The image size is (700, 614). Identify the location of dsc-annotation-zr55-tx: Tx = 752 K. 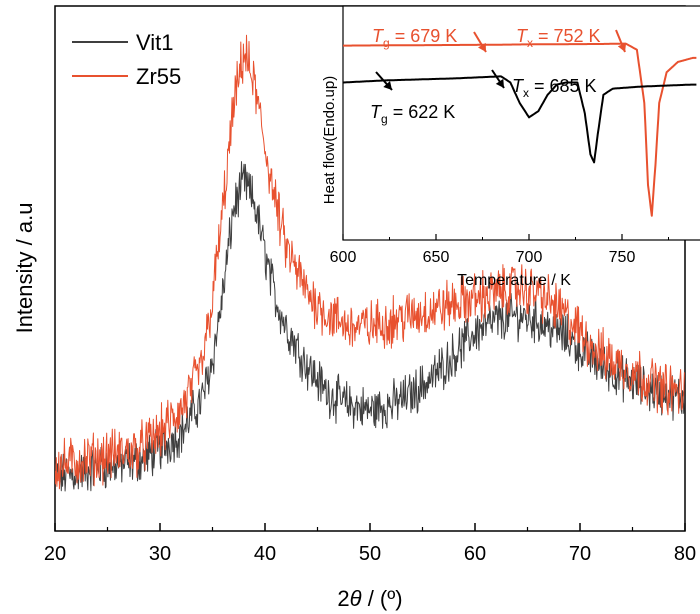
(558, 38).